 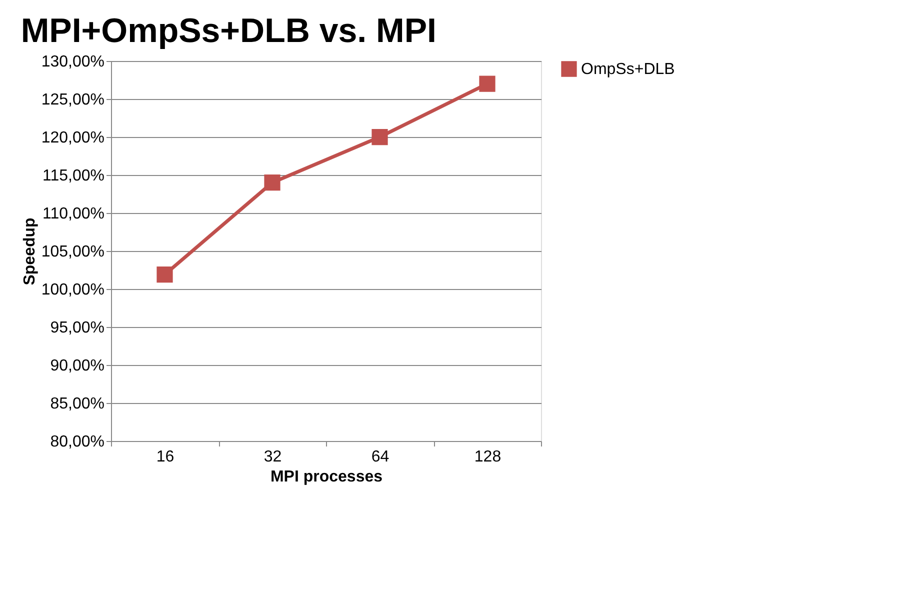 I want to click on y-tick-label: 95,00%, so click(x=77, y=328).